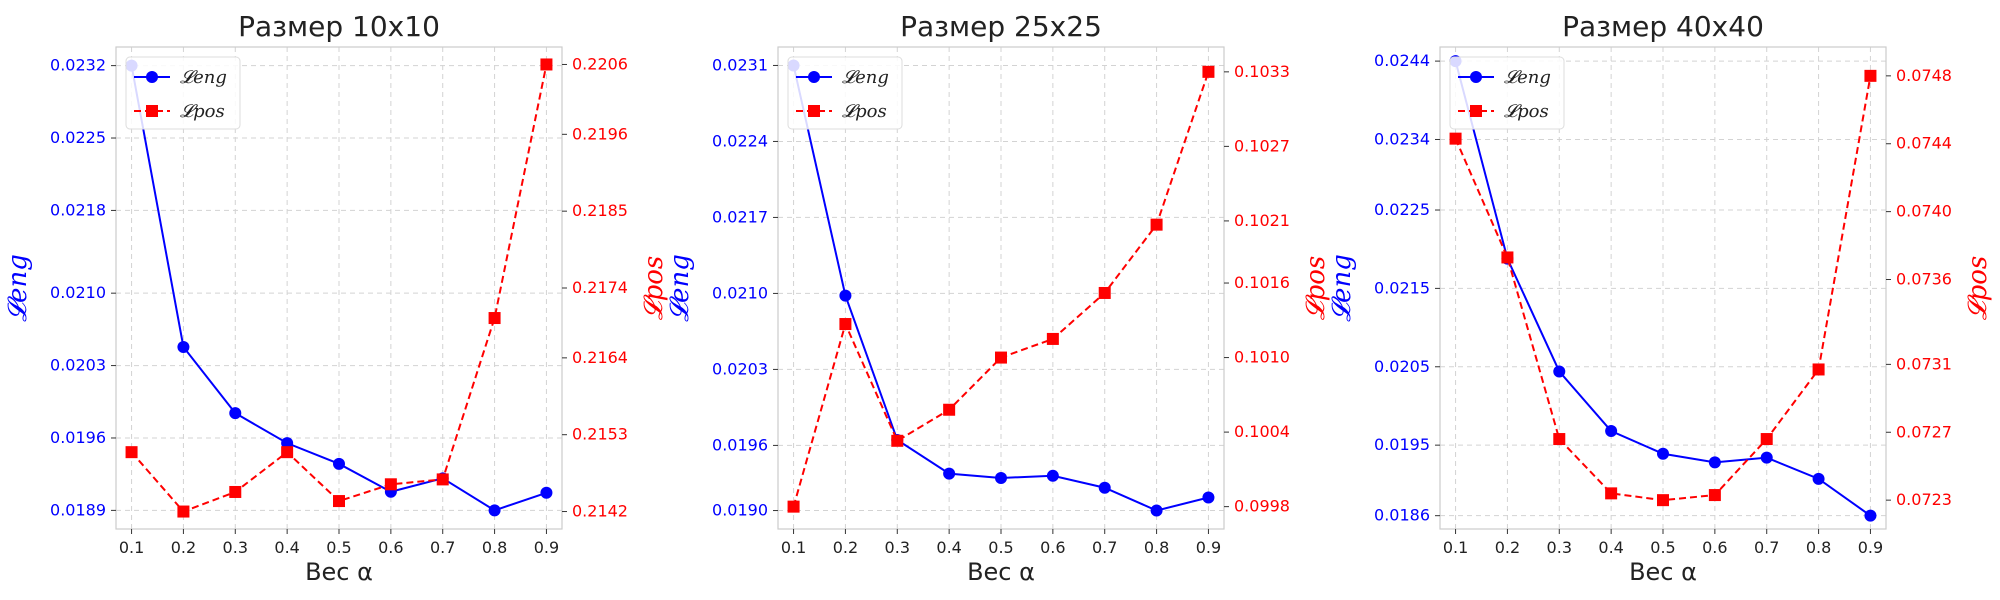 The height and width of the screenshot is (600, 2000). Describe the element at coordinates (1402, 444) in the screenshot. I see `y-left-tick-label: 0.0195` at that location.